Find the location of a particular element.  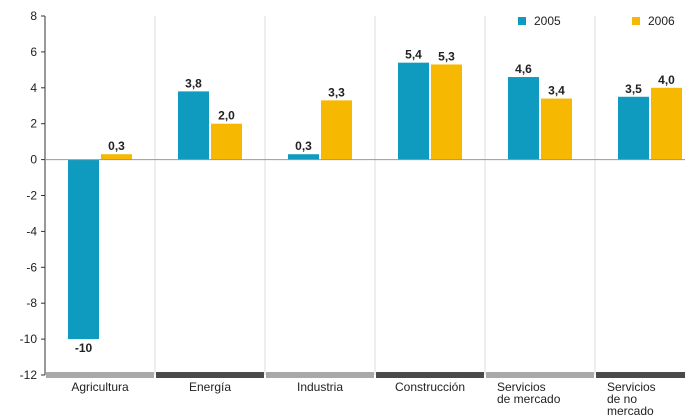

legend-swatch-2006 is located at coordinates (636, 21).